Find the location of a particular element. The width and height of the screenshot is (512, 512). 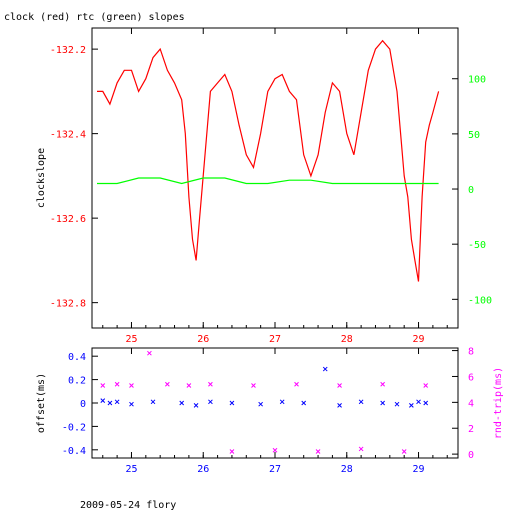

bottom-y2-tick-label: 0 is located at coordinates (471, 455).